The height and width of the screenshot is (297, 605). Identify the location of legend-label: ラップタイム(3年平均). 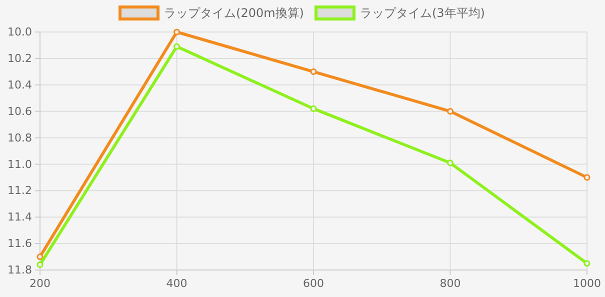
(422, 13).